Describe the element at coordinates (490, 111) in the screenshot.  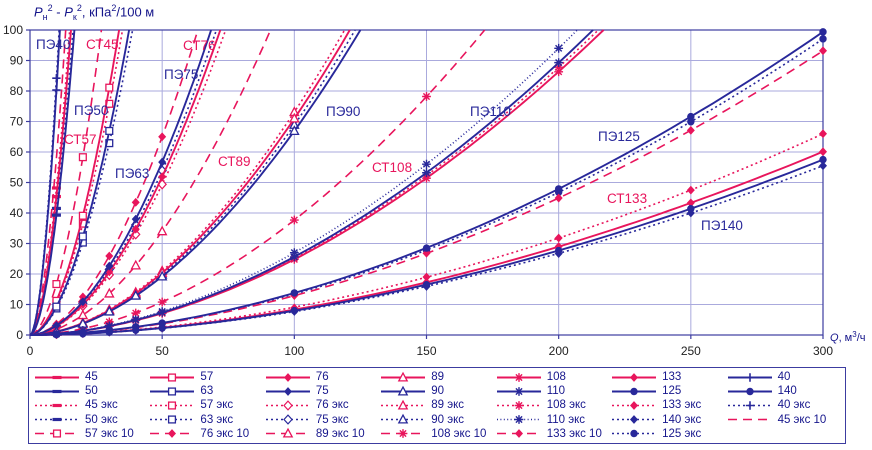
I see `curve-label-ПЭ110: ПЭ110` at that location.